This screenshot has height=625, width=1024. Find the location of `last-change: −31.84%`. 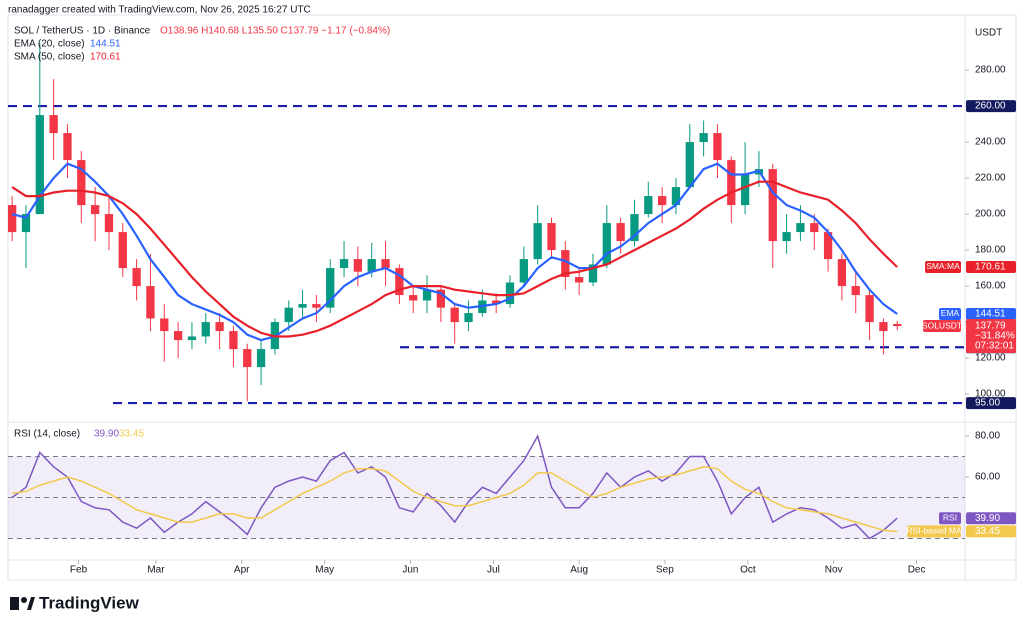

last-change: −31.84% is located at coordinates (995, 336).